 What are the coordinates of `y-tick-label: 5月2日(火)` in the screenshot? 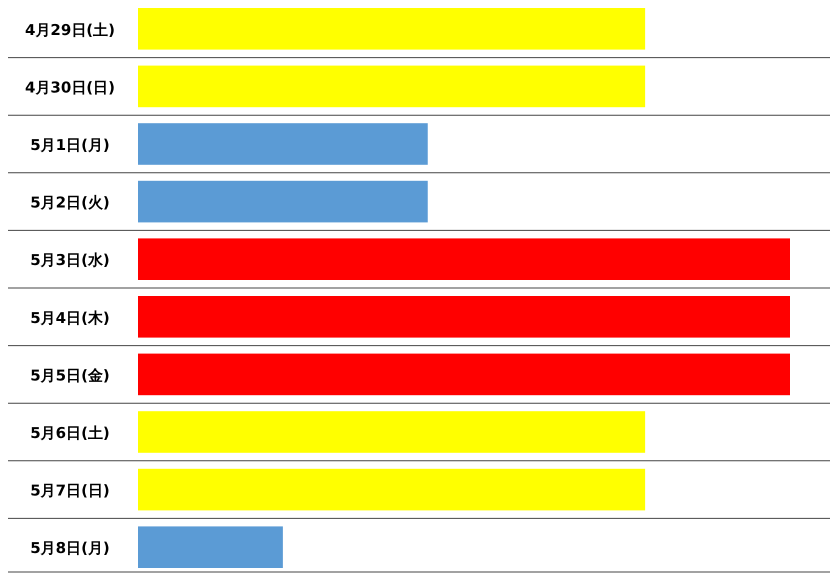 It's located at (70, 203).